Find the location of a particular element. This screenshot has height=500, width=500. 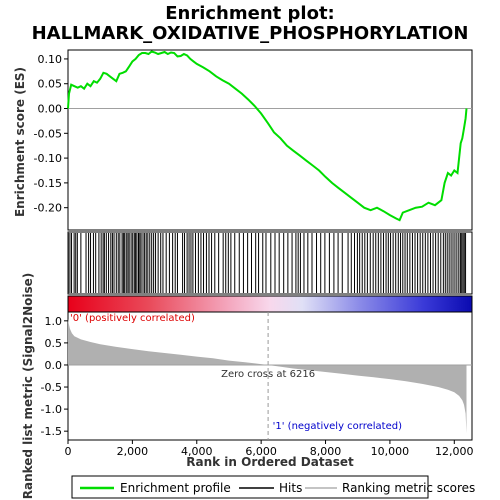

es-y-tick-label: -0.10 is located at coordinates (48, 158).